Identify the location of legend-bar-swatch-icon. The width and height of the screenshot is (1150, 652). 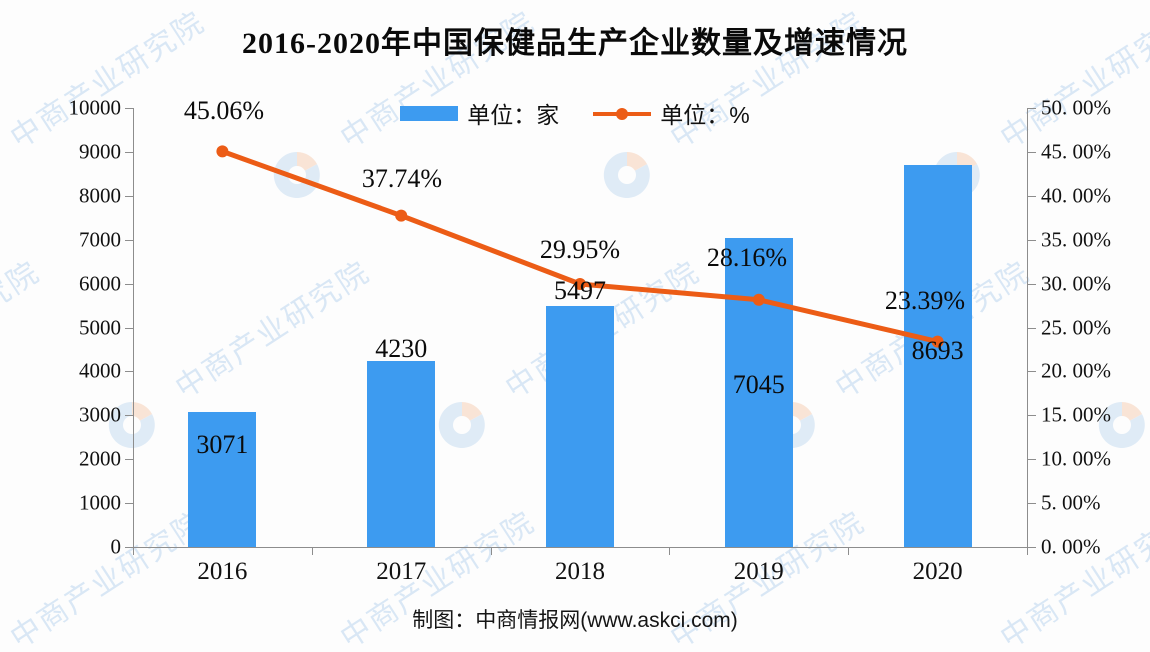
(429, 113).